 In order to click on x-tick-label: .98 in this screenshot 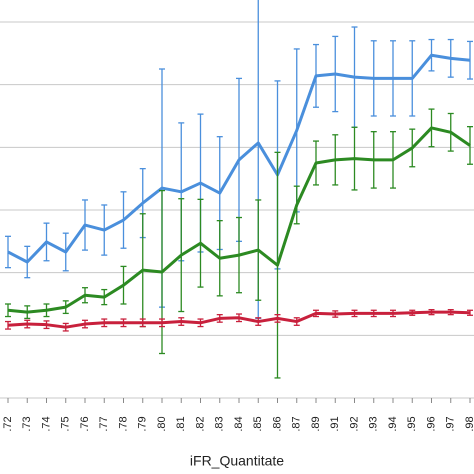, I will do `click(469, 423)`.